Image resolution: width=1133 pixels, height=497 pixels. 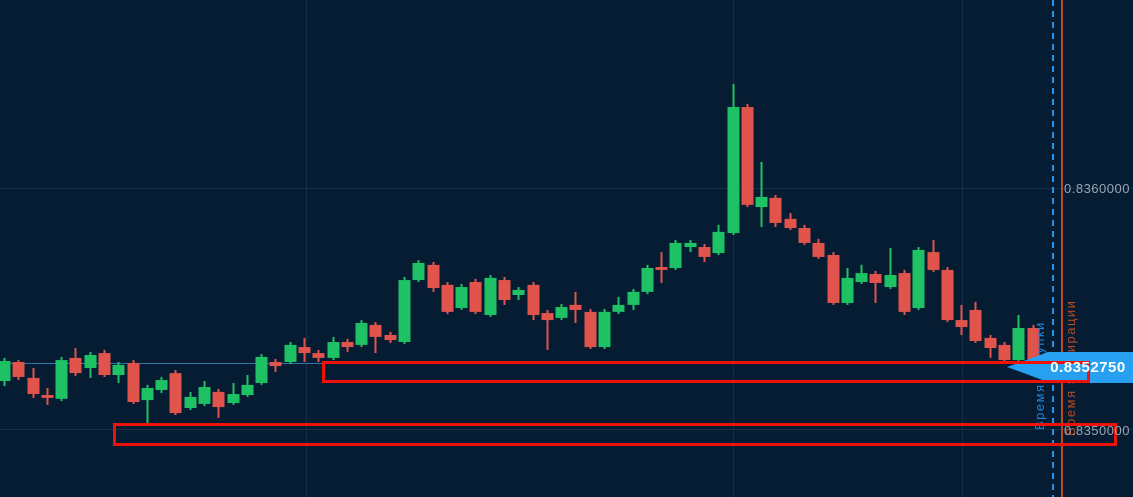 What do you see at coordinates (1097, 188) in the screenshot?
I see `price-axis-label-upper: 0.8360000` at bounding box center [1097, 188].